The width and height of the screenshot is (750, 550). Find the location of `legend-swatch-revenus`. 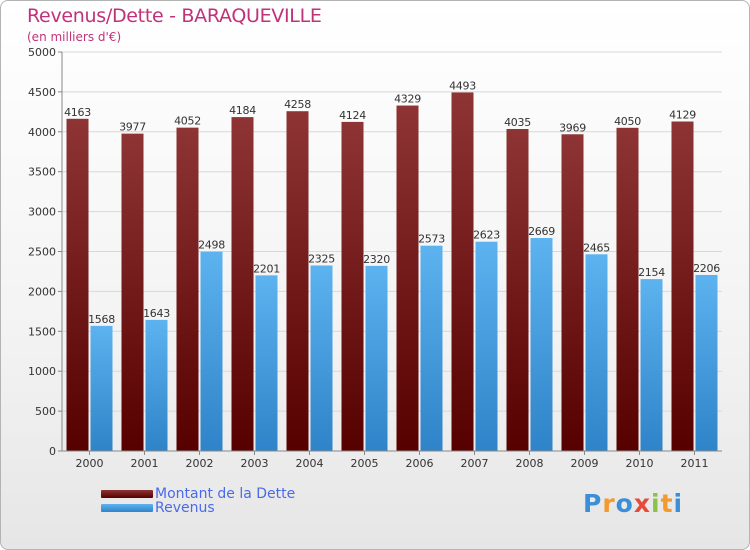

legend-swatch-revenus is located at coordinates (127, 508).